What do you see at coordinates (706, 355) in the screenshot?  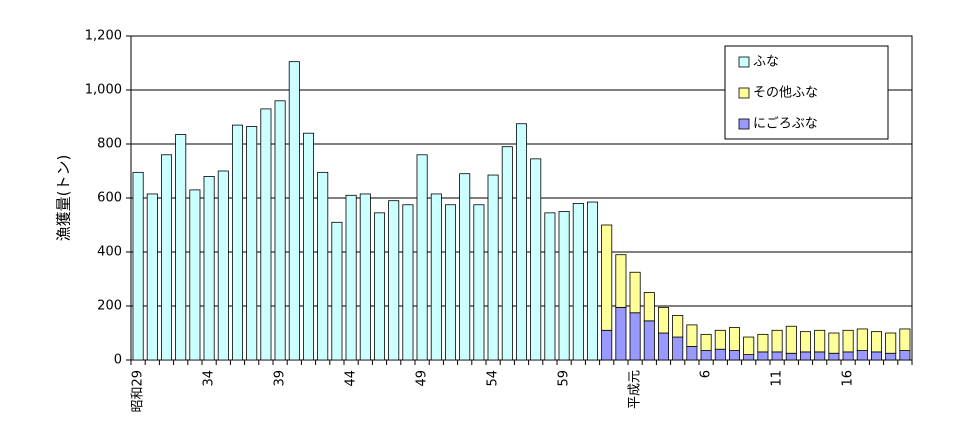 I see `bar-にごろぶな-6` at bounding box center [706, 355].